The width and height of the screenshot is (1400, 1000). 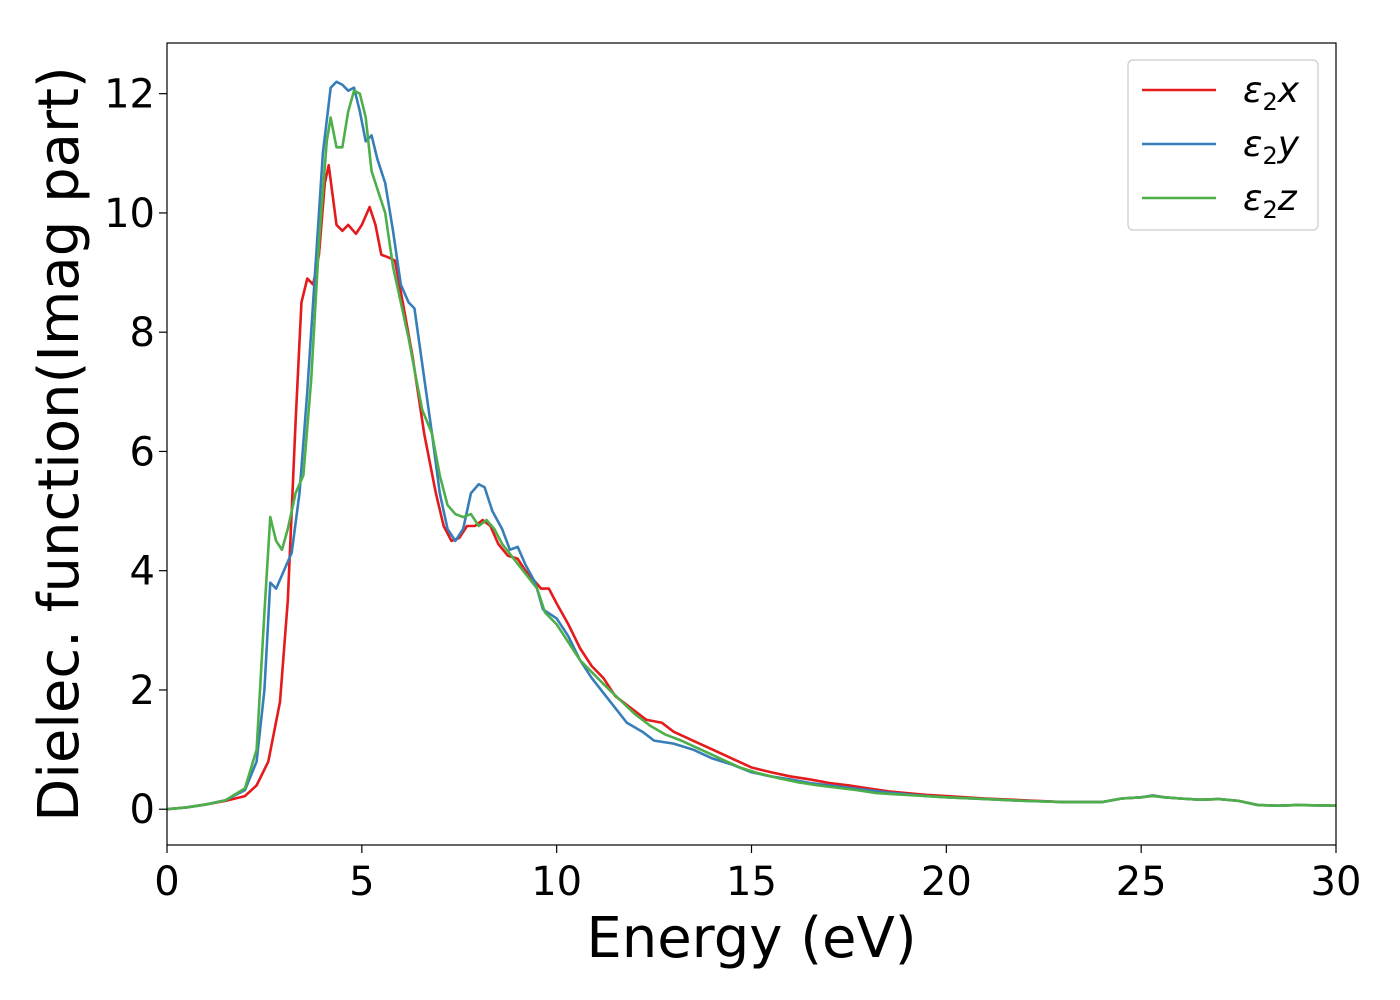 I want to click on x-tick-label: 10, so click(x=556, y=882).